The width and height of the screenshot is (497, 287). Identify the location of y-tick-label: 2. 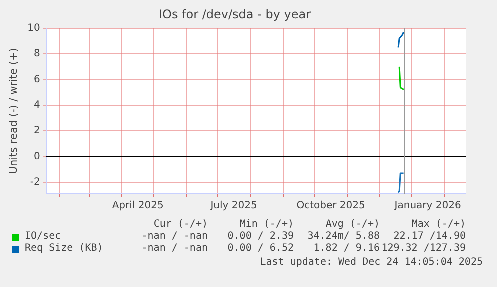
(37, 131).